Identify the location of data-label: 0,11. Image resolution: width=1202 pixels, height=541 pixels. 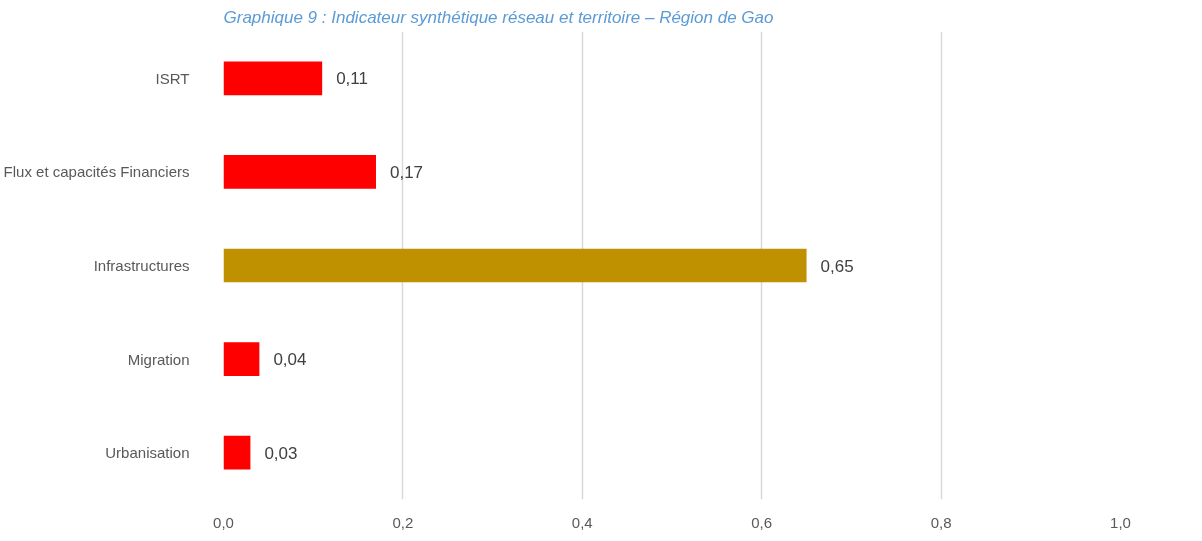
(352, 79).